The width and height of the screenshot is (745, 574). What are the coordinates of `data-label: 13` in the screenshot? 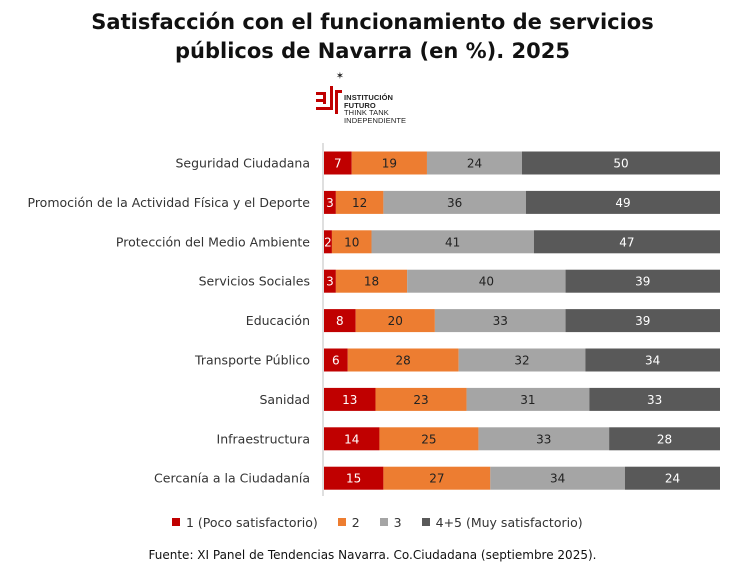 It's located at (349, 400).